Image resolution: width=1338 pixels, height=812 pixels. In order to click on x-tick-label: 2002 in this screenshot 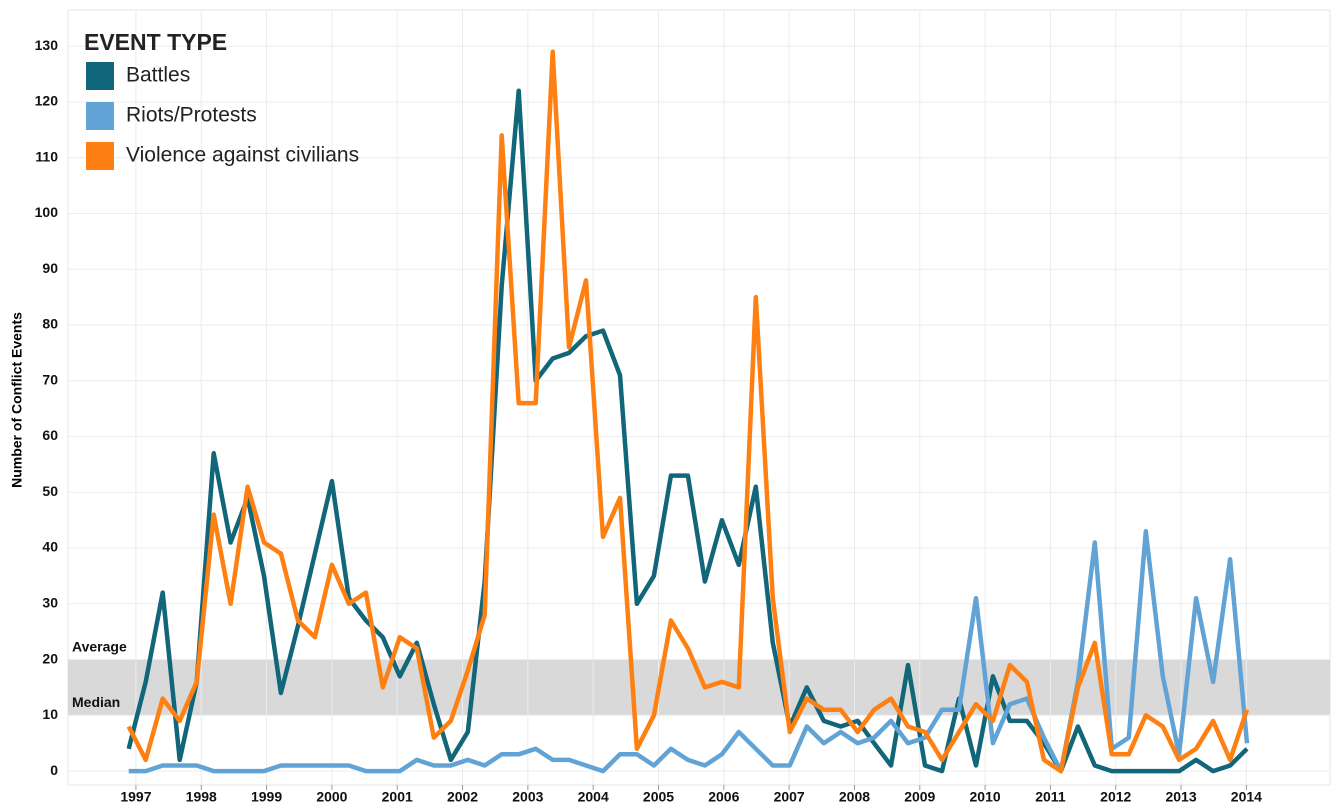, I will do `click(462, 797)`.